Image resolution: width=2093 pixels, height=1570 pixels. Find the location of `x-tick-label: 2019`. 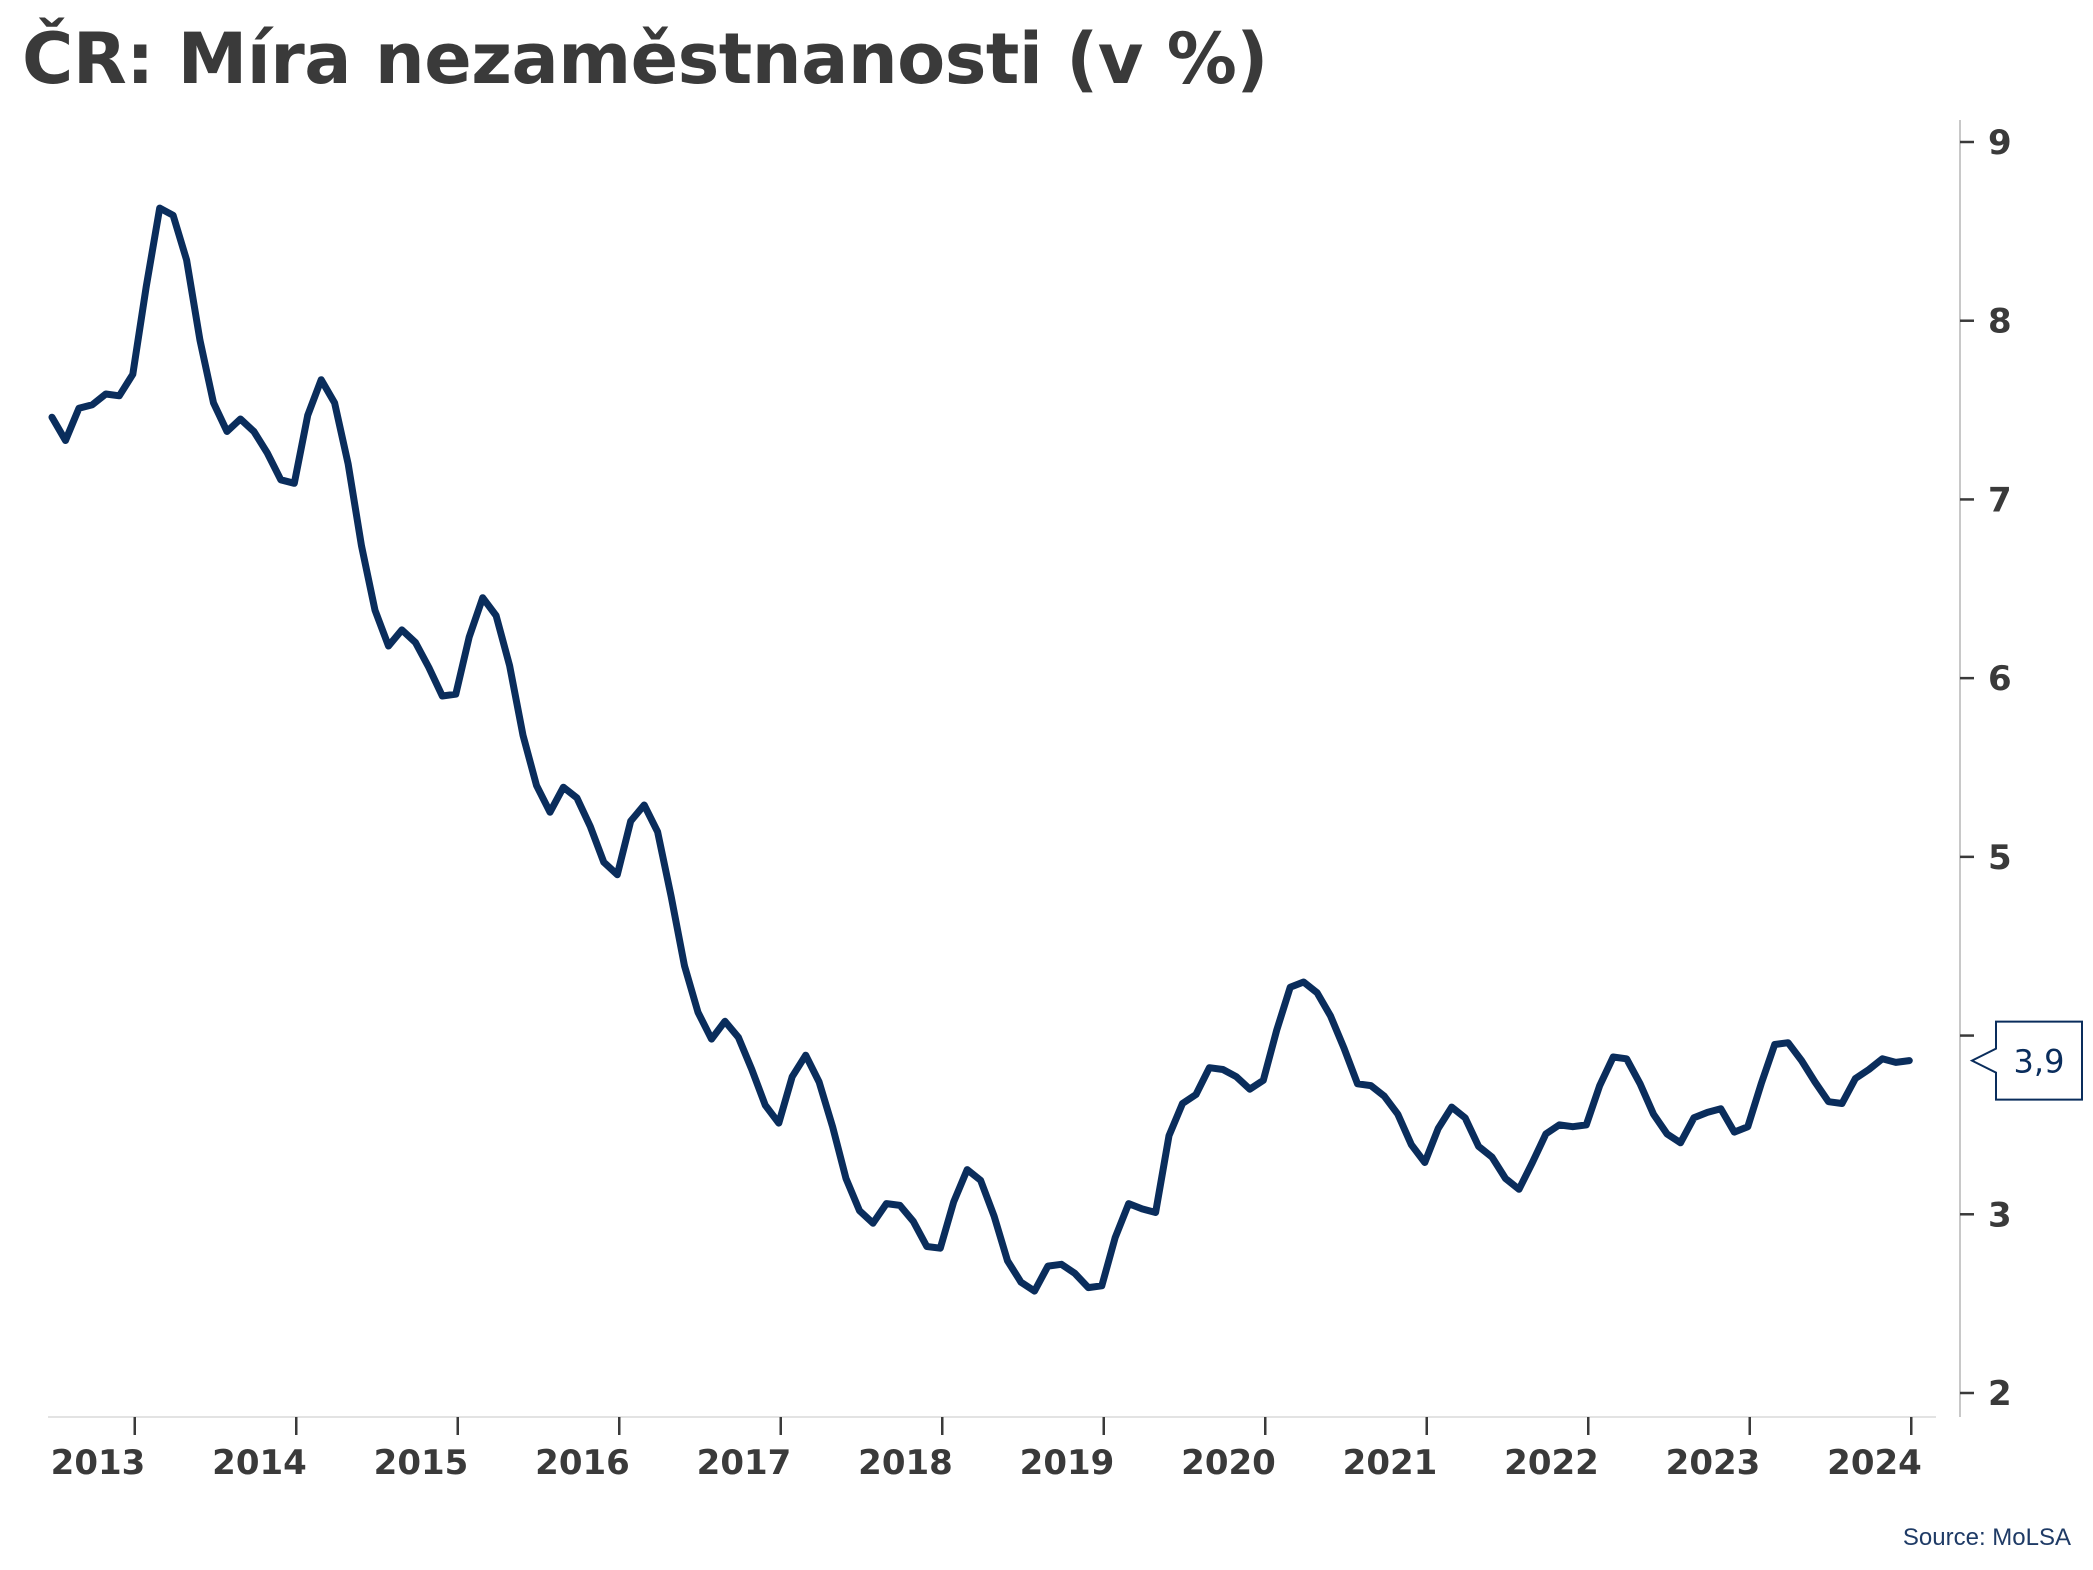

x-tick-label: 2019 is located at coordinates (1067, 1463).